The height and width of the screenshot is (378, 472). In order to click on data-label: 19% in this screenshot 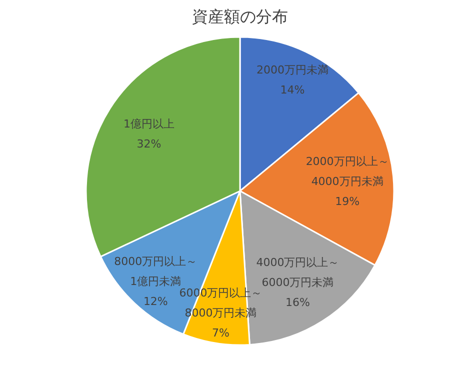, I will do `click(347, 201)`.